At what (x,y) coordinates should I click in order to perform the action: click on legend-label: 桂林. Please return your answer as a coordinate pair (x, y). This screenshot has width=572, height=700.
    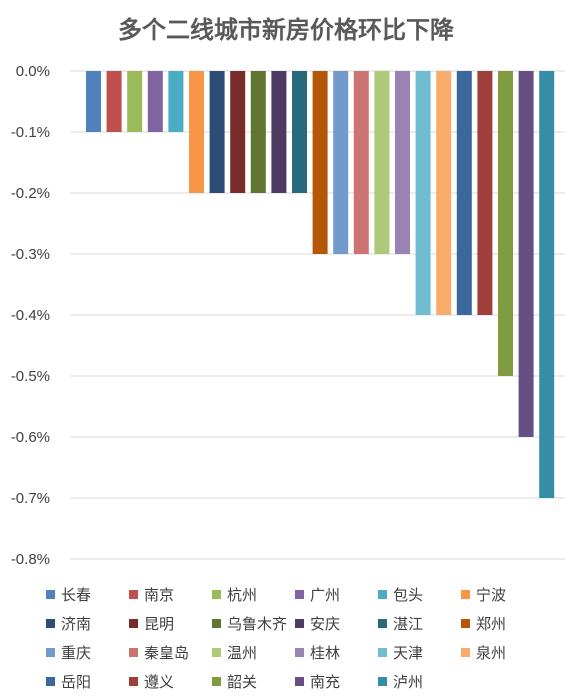
    Looking at the image, I should click on (325, 653).